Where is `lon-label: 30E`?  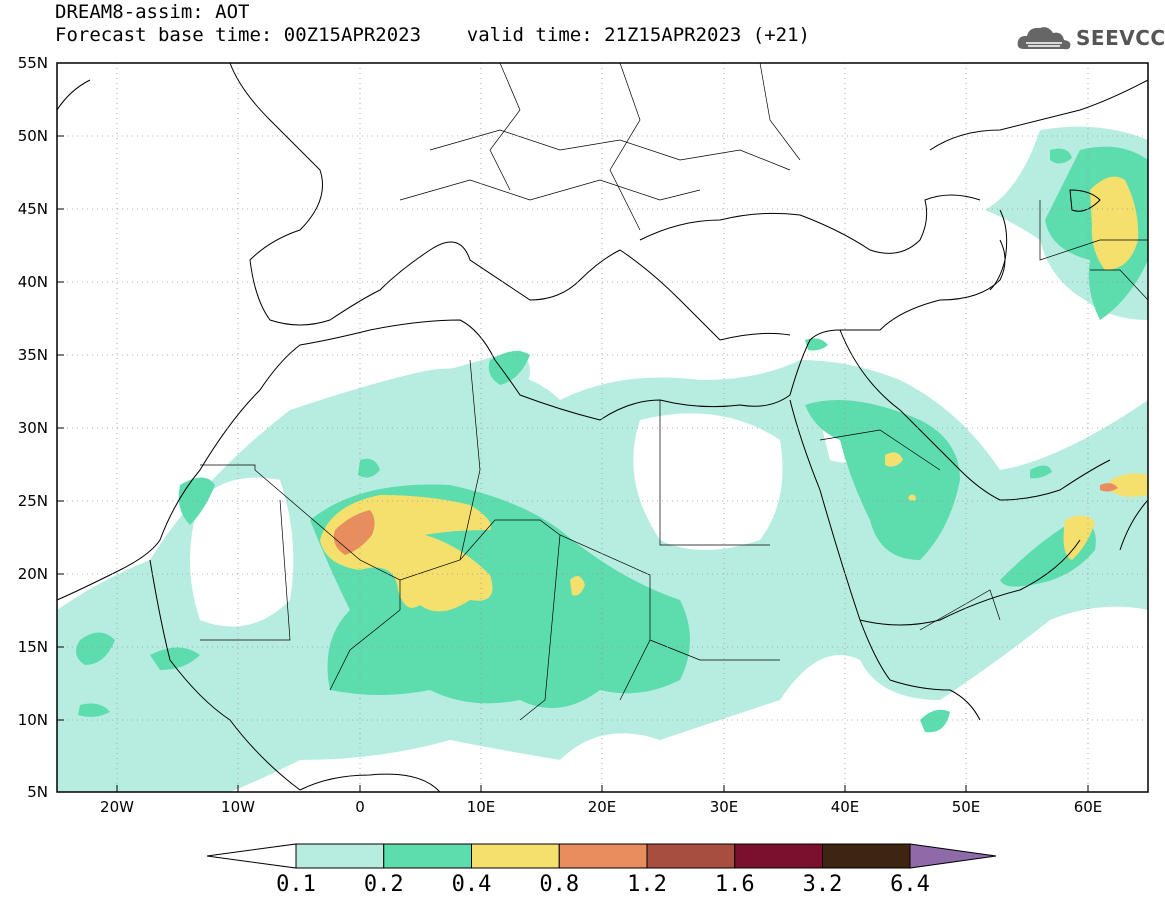
lon-label: 30E is located at coordinates (724, 807).